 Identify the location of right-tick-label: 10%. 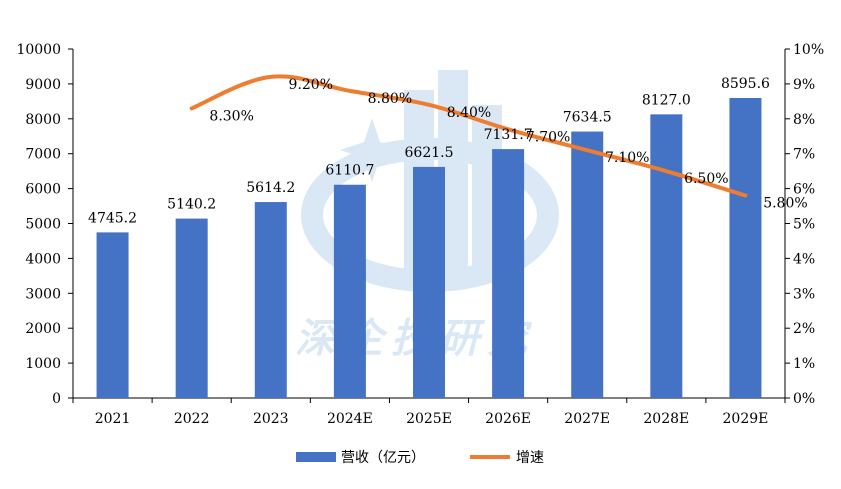
(808, 50).